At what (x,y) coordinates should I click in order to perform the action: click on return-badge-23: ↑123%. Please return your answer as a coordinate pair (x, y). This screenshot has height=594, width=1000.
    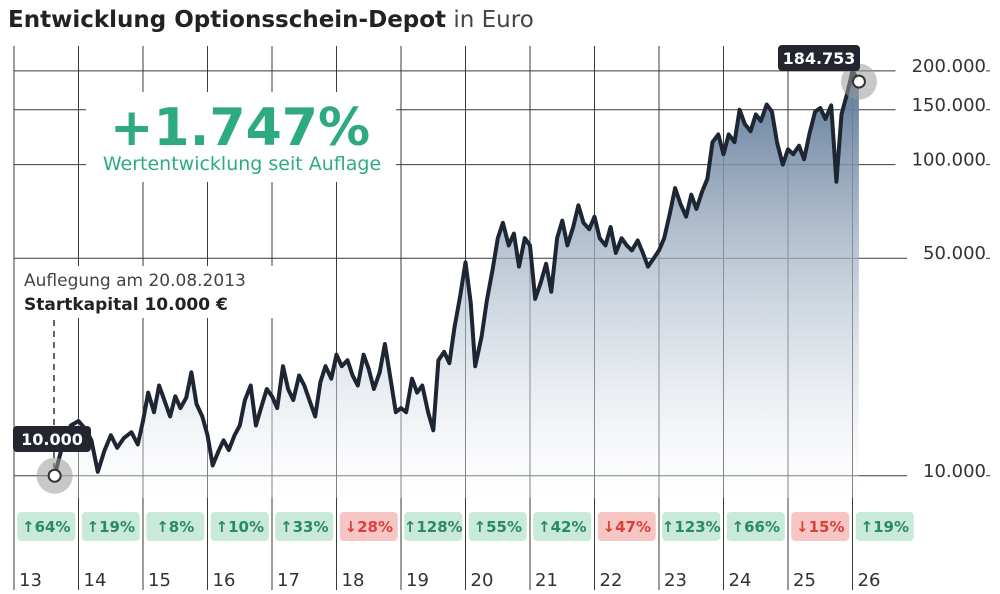
    Looking at the image, I should click on (691, 526).